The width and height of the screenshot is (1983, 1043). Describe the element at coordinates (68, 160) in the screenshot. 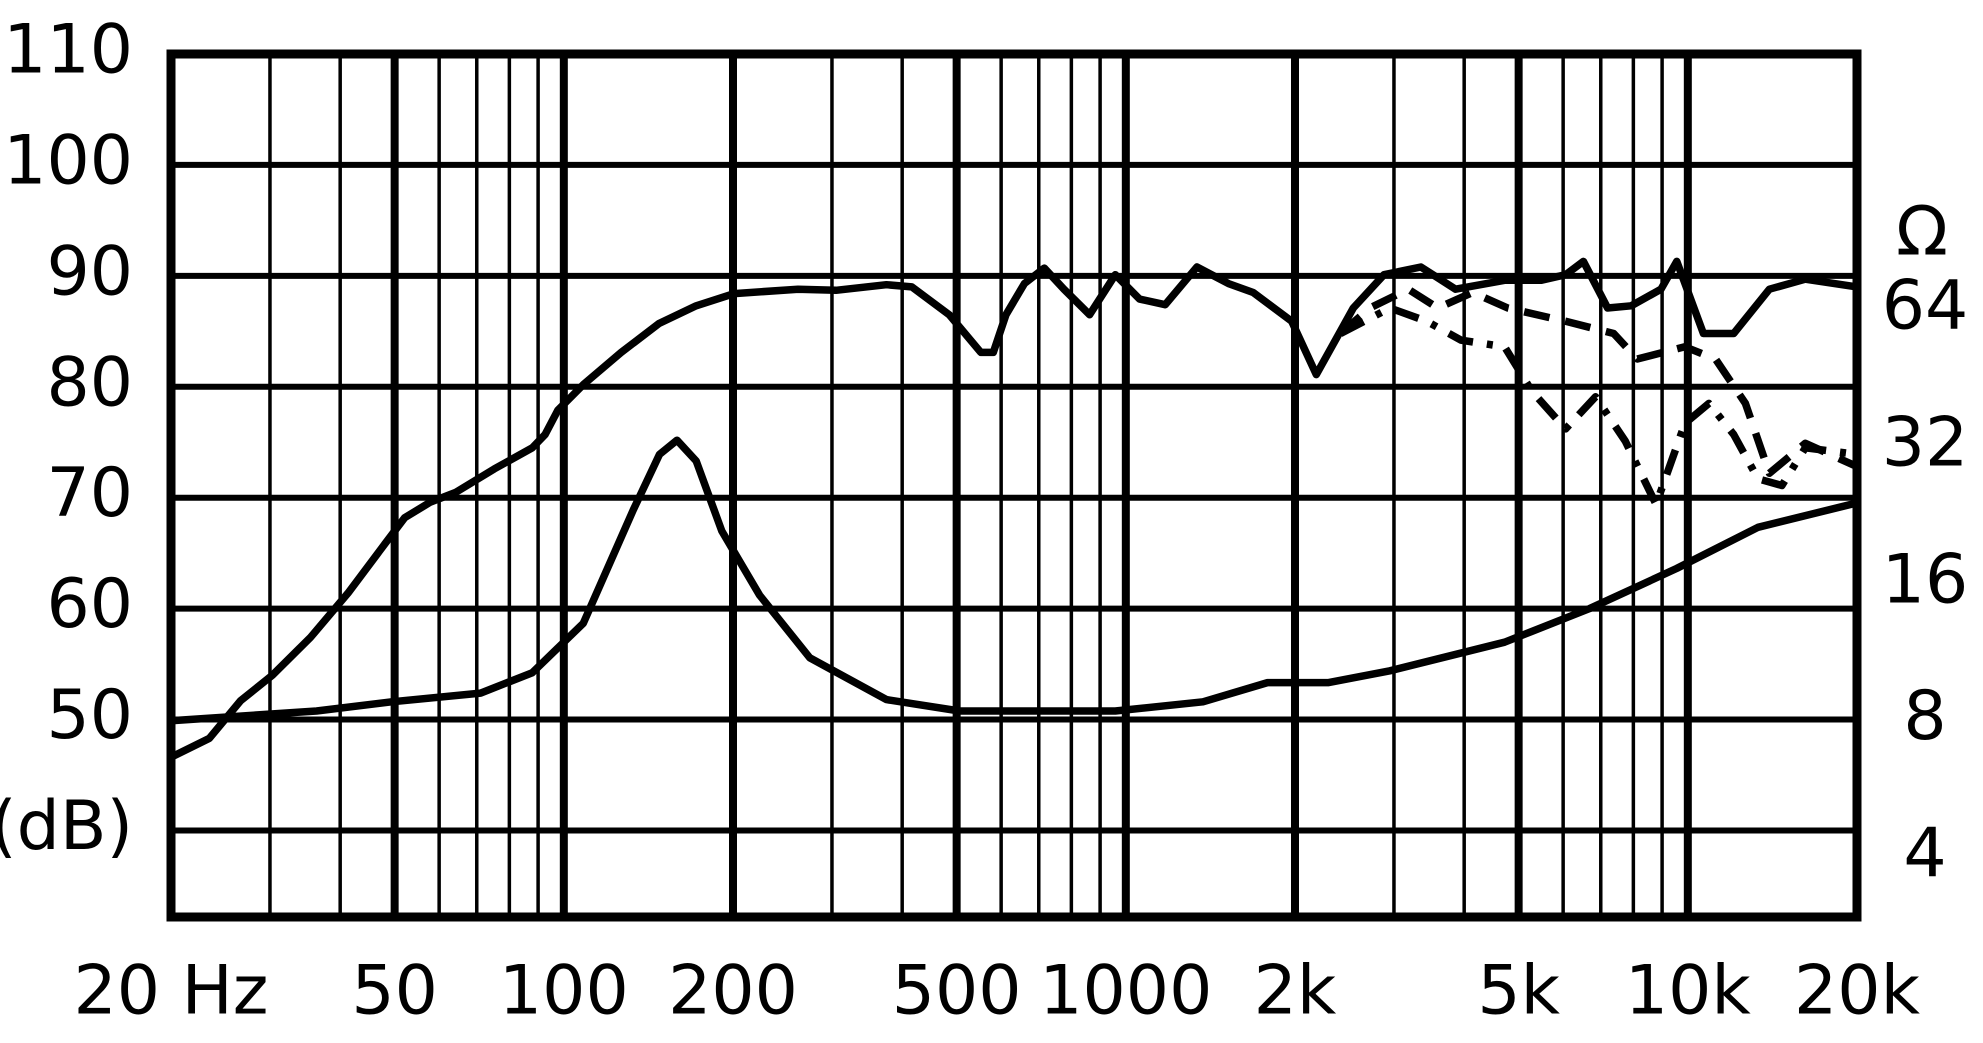

I see `y-tick-label: 100` at that location.